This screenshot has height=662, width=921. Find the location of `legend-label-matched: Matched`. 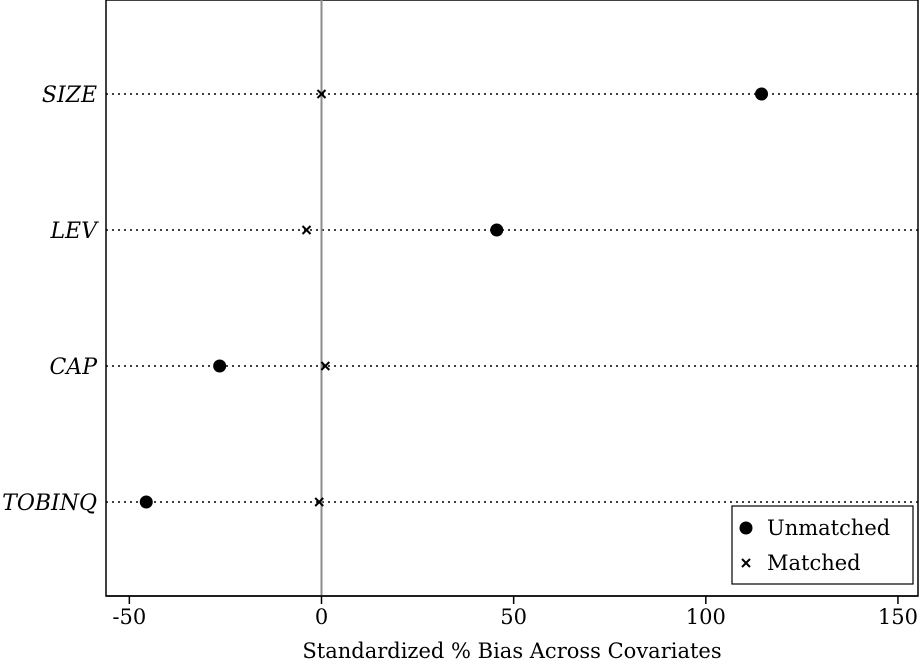

legend-label-matched: Matched is located at coordinates (814, 563).